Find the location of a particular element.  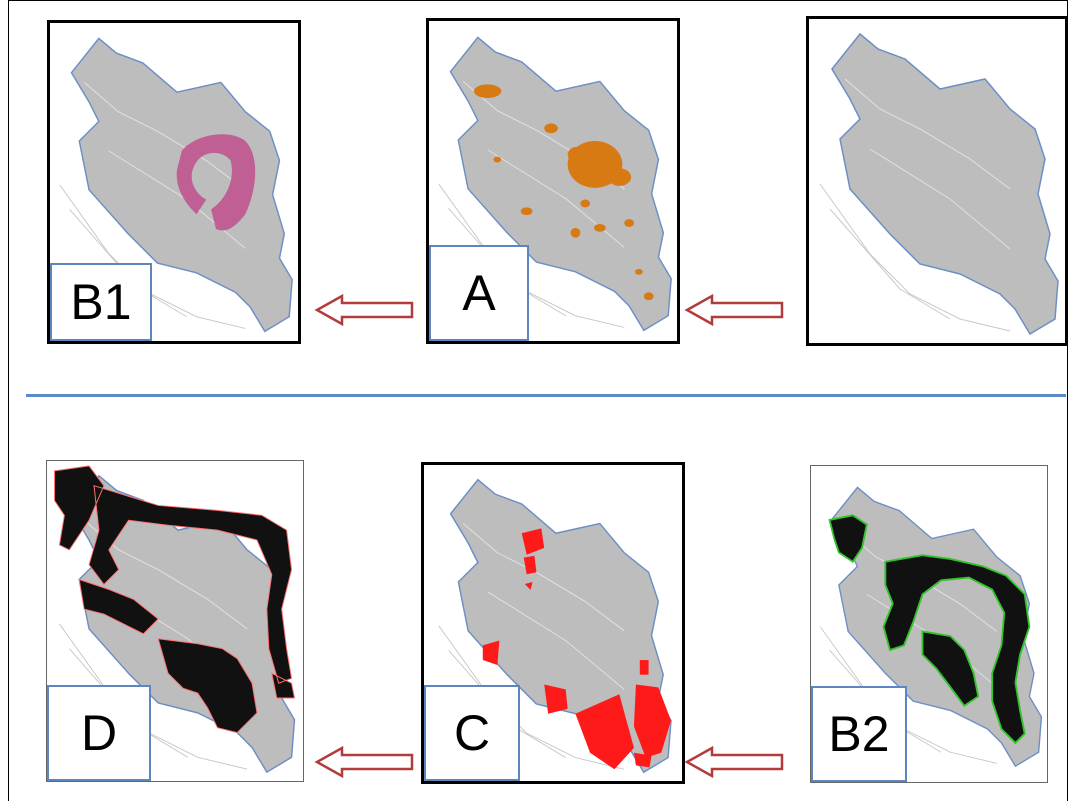

black-green-band is located at coordinates (929, 629).